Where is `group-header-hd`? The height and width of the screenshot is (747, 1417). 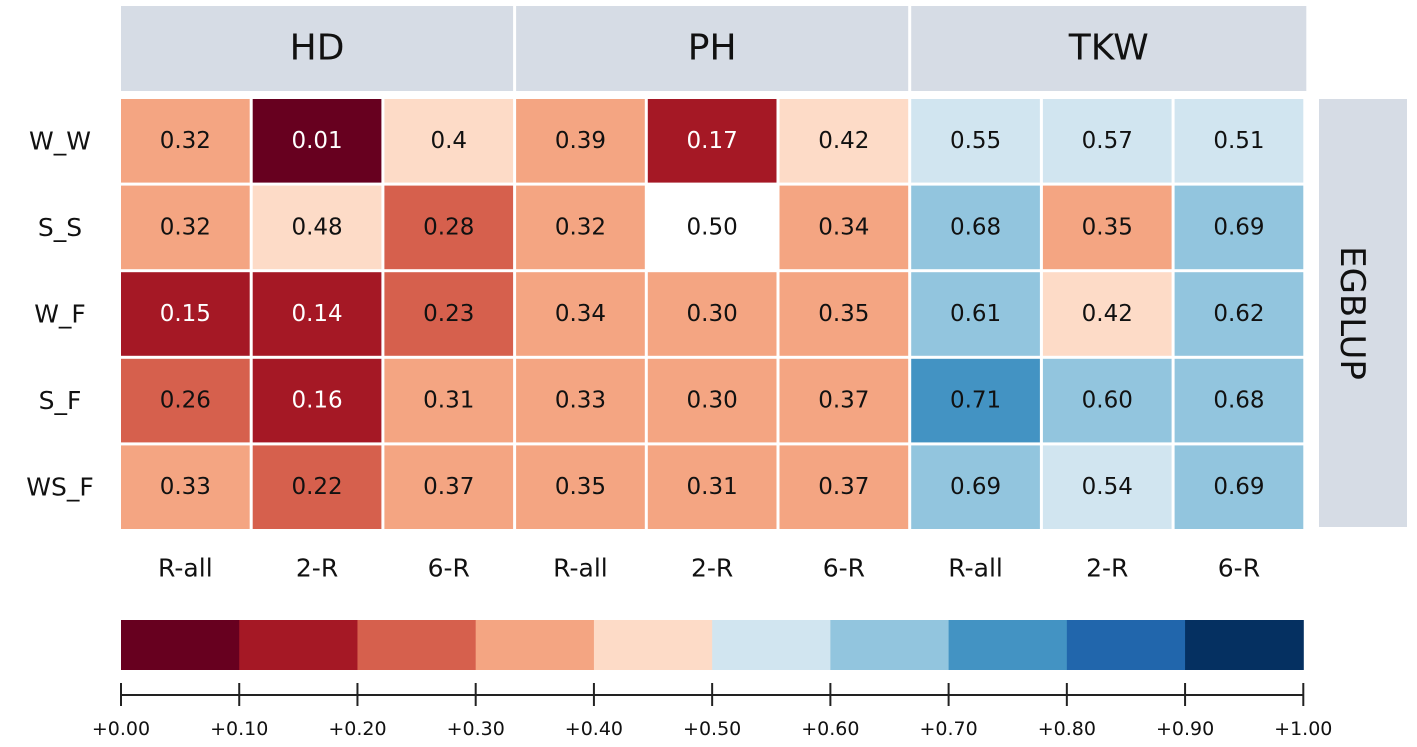 group-header-hd is located at coordinates (317, 48).